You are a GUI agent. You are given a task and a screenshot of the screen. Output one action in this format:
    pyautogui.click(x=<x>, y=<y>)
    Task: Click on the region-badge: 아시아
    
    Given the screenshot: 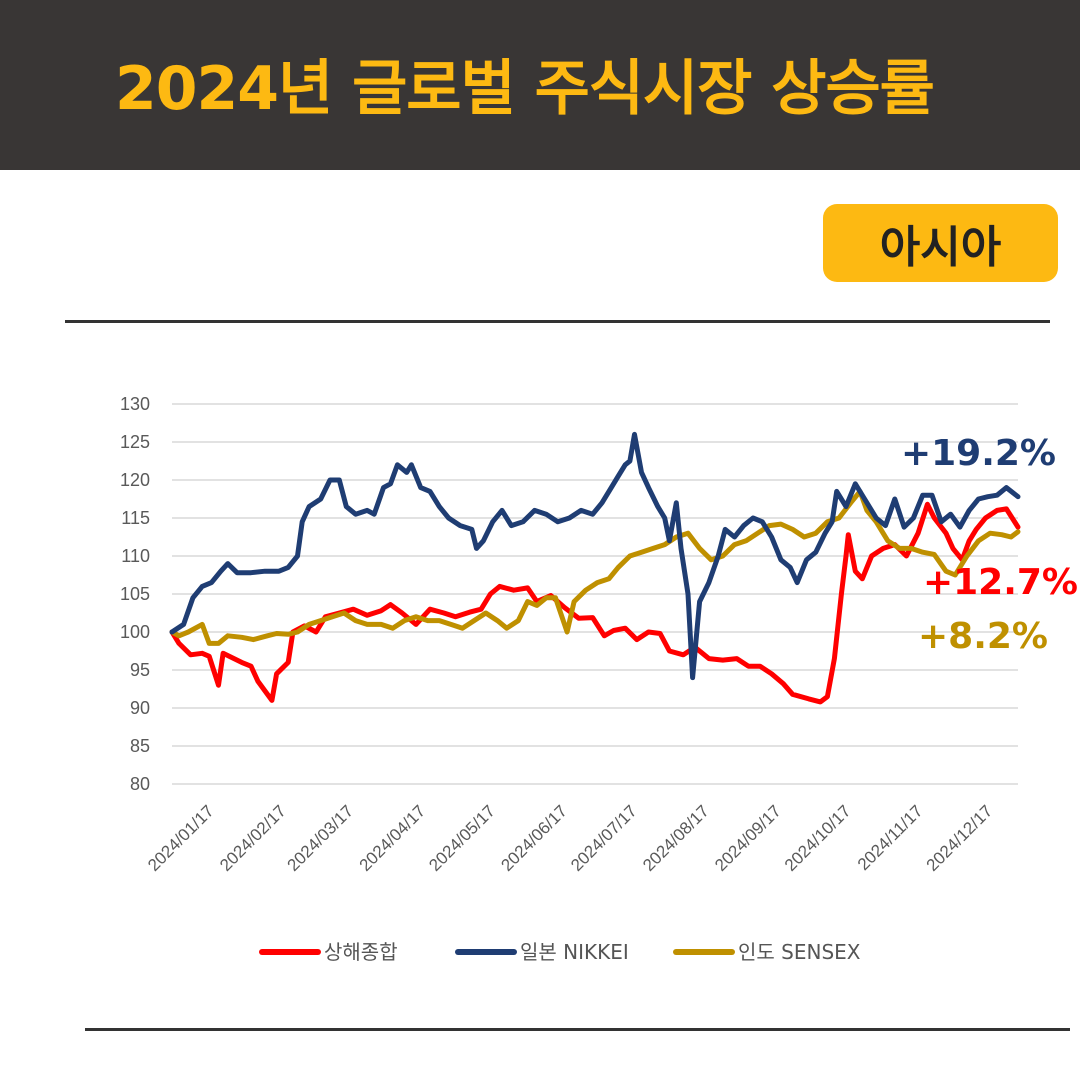 What is the action you would take?
    pyautogui.click(x=940, y=243)
    